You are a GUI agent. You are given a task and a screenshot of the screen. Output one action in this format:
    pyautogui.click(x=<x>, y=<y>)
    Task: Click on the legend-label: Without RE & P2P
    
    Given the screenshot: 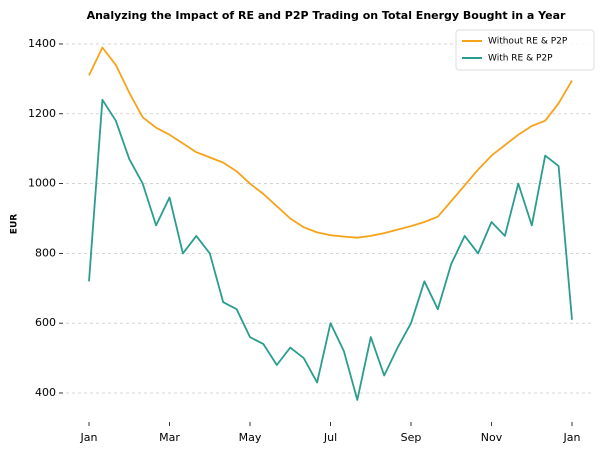 What is the action you would take?
    pyautogui.click(x=528, y=42)
    